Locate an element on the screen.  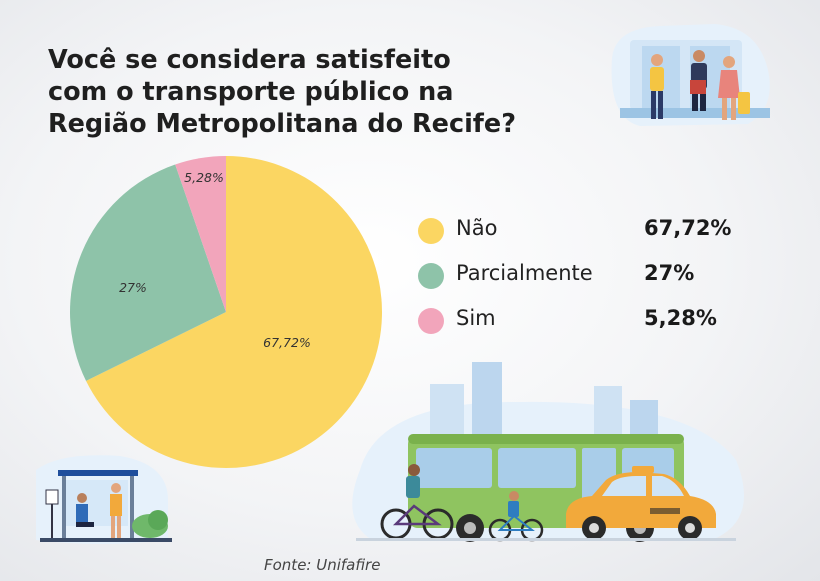
title-line-2: com o transporte público na is located at coordinates (251, 92).